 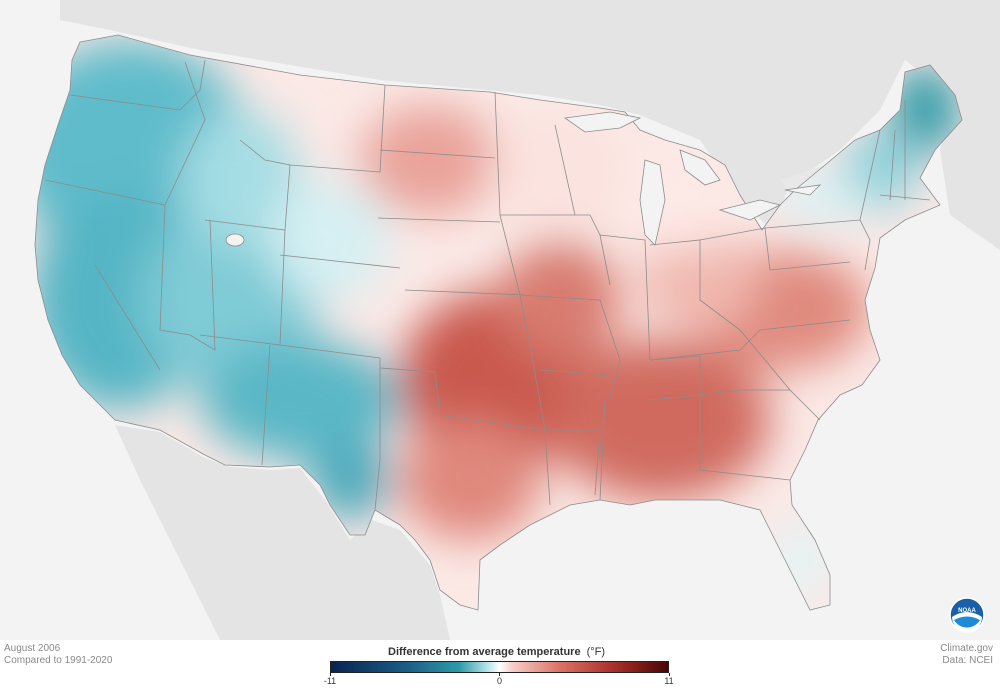 I want to click on legend-tick-label: 0, so click(x=499, y=681).